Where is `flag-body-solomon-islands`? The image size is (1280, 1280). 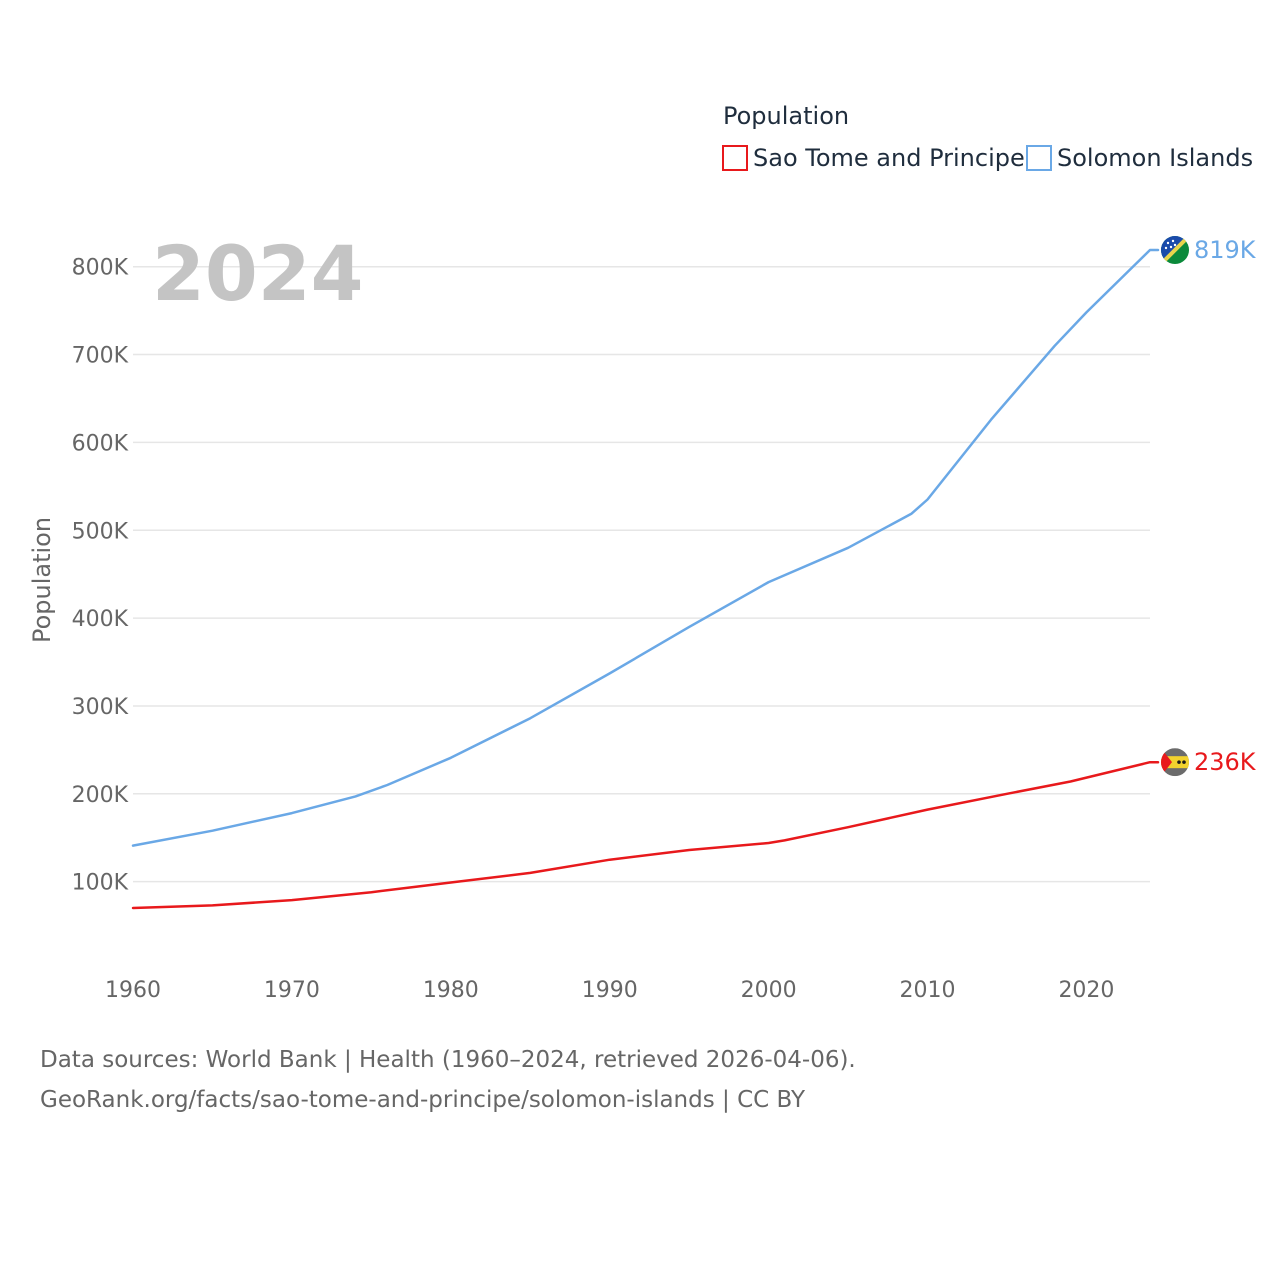
flag-body-solomon-islands is located at coordinates (1175, 250).